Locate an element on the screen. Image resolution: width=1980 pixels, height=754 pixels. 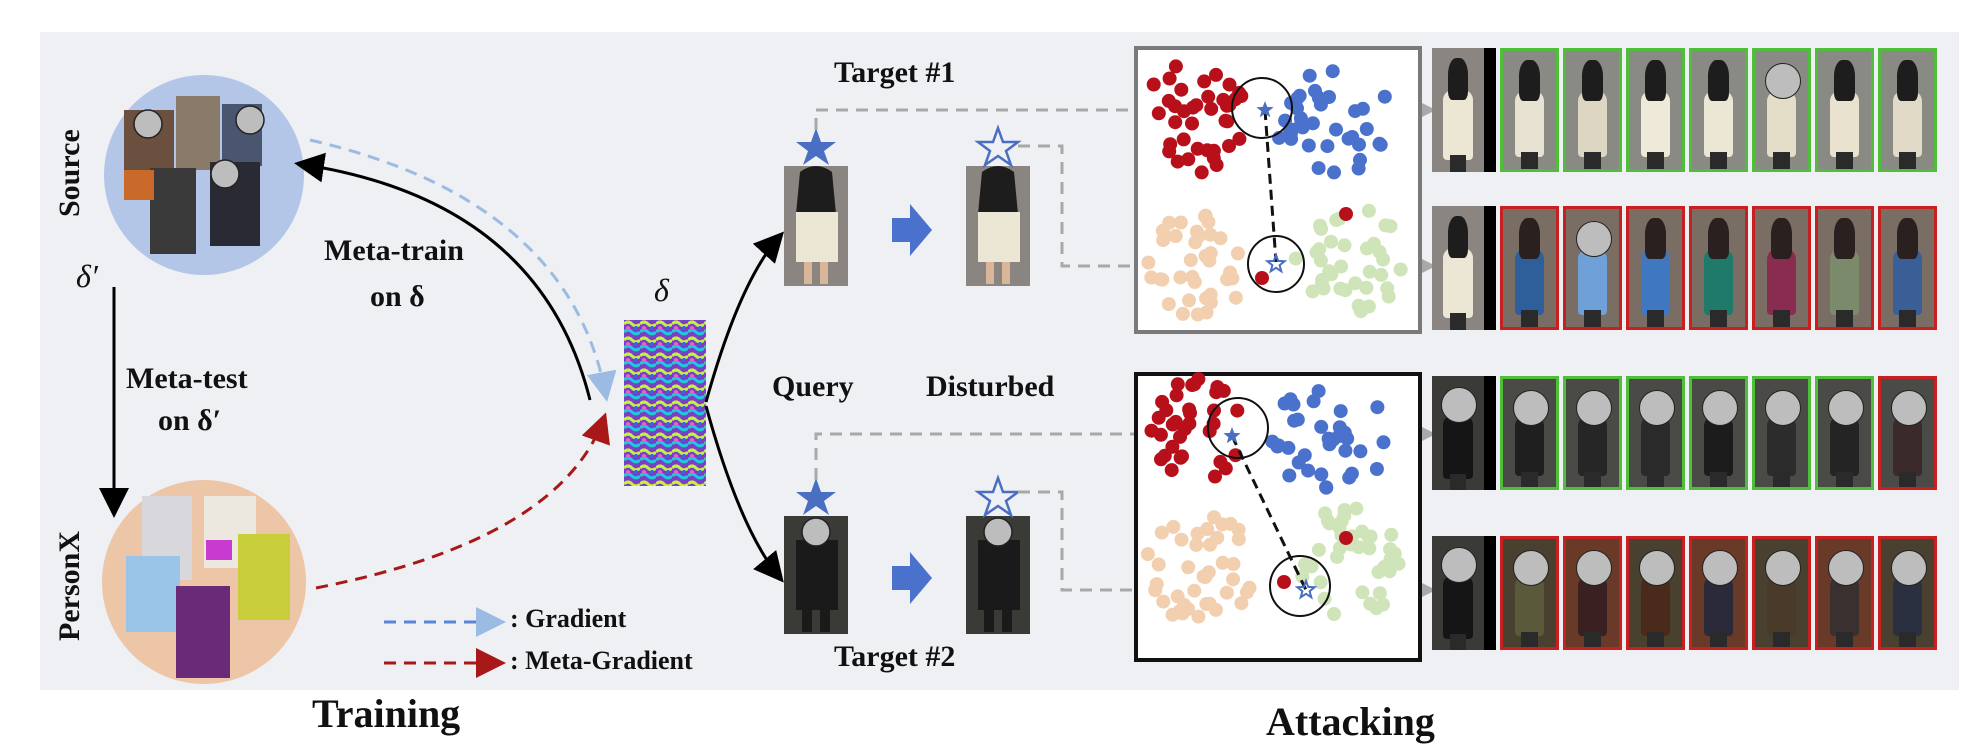
delta-to-target1-arrow is located at coordinates (744, 317).